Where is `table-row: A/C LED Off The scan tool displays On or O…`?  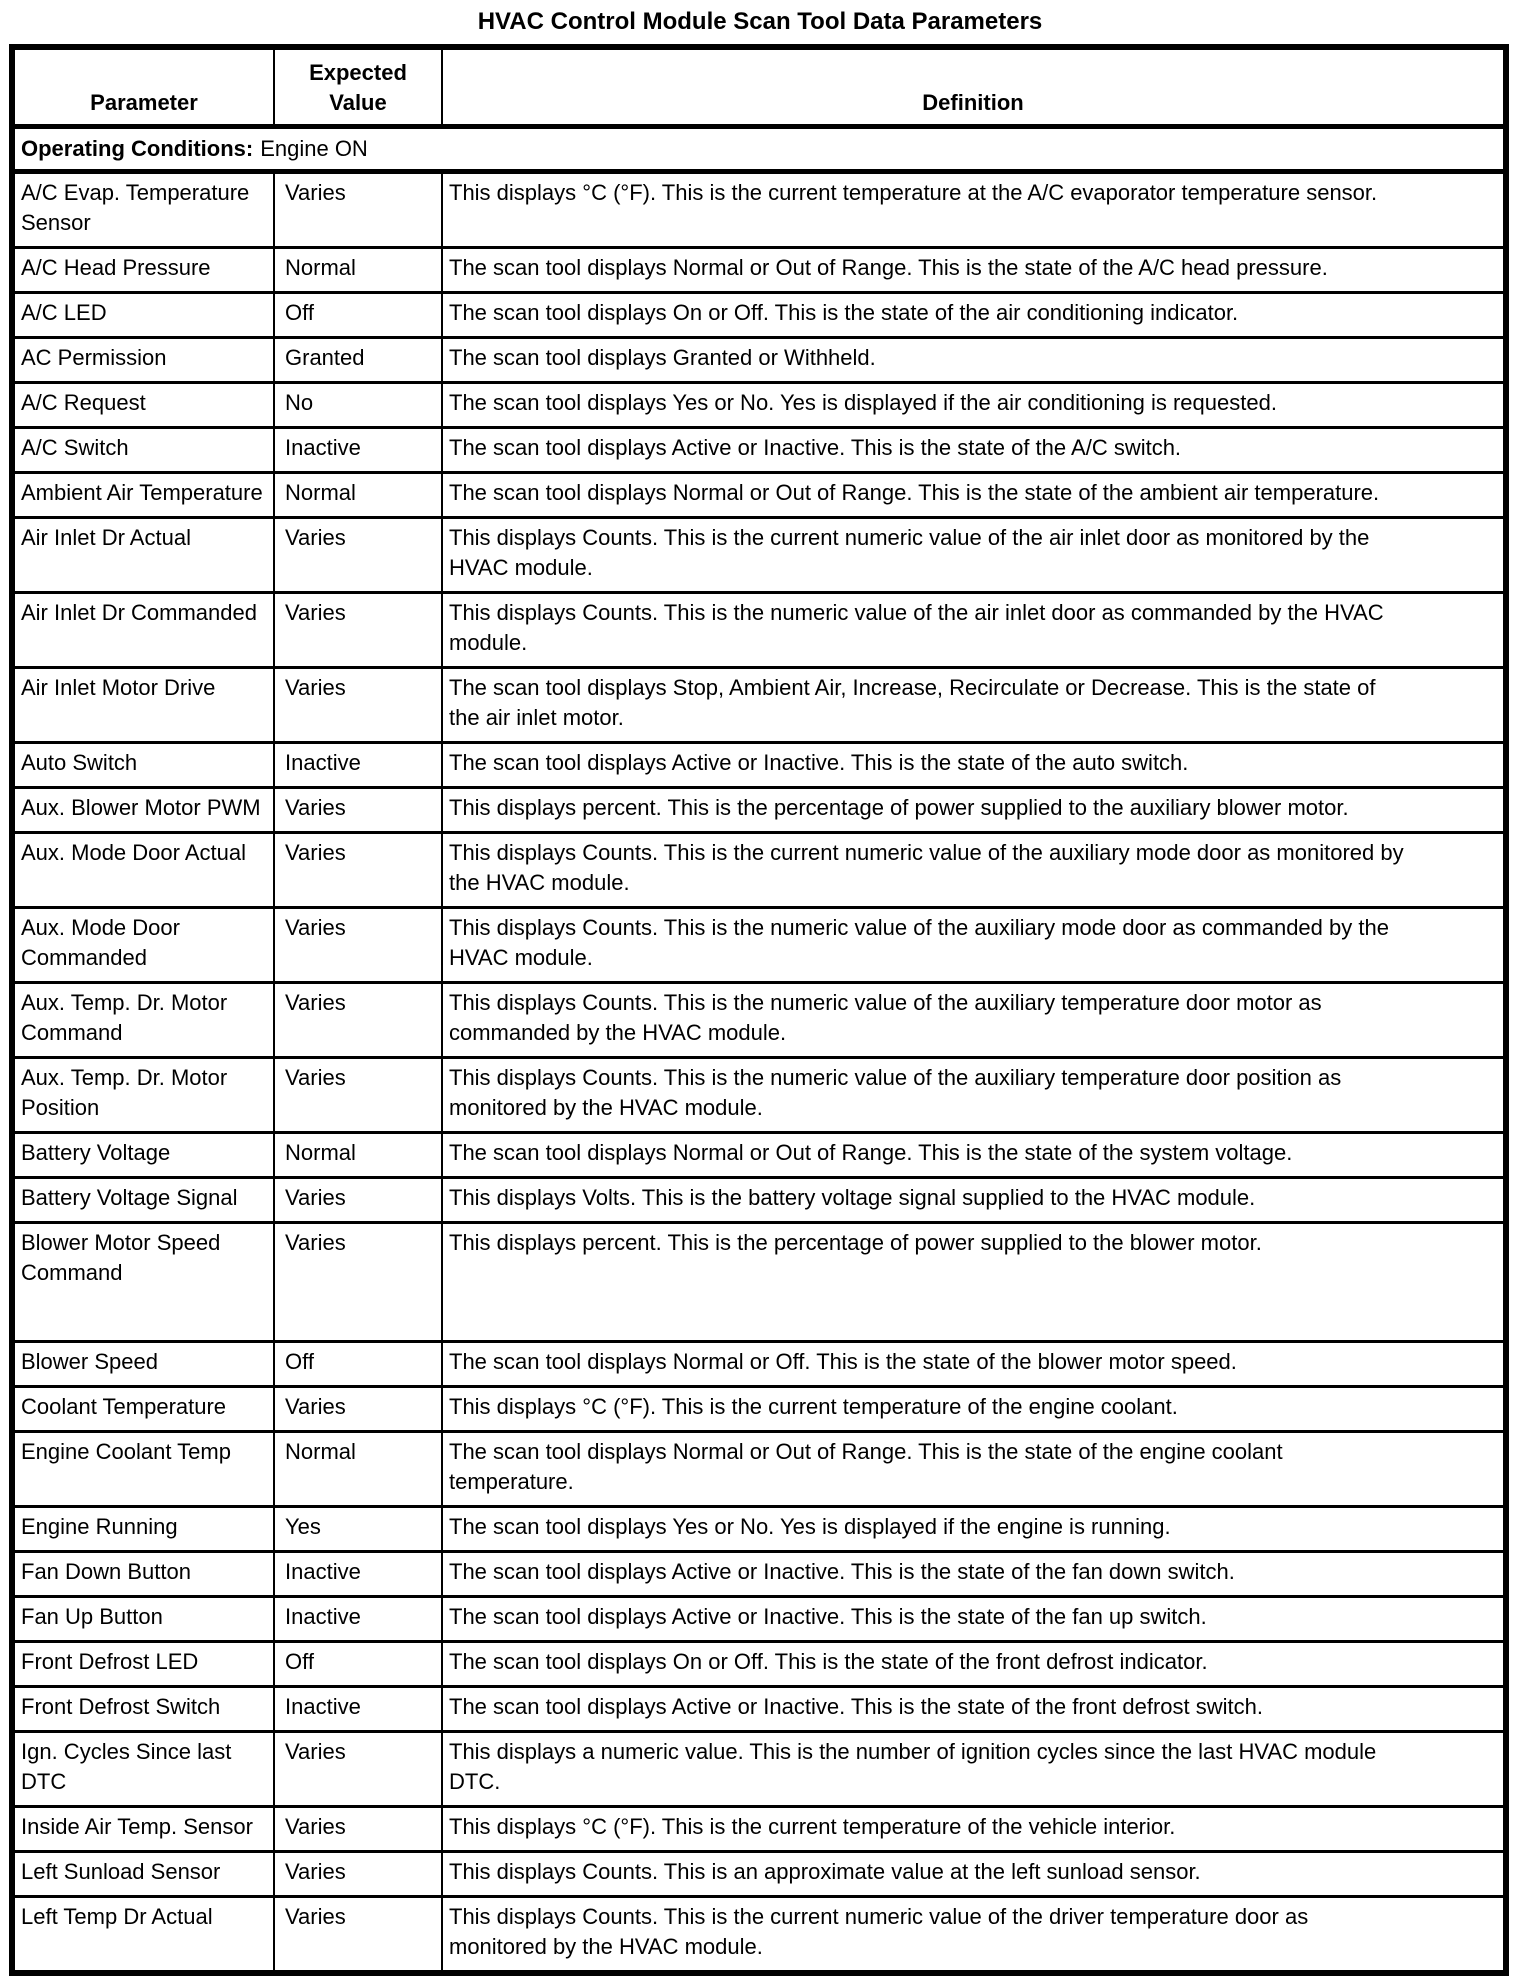 table-row: A/C LED Off The scan tool displays On or O… is located at coordinates (759, 315).